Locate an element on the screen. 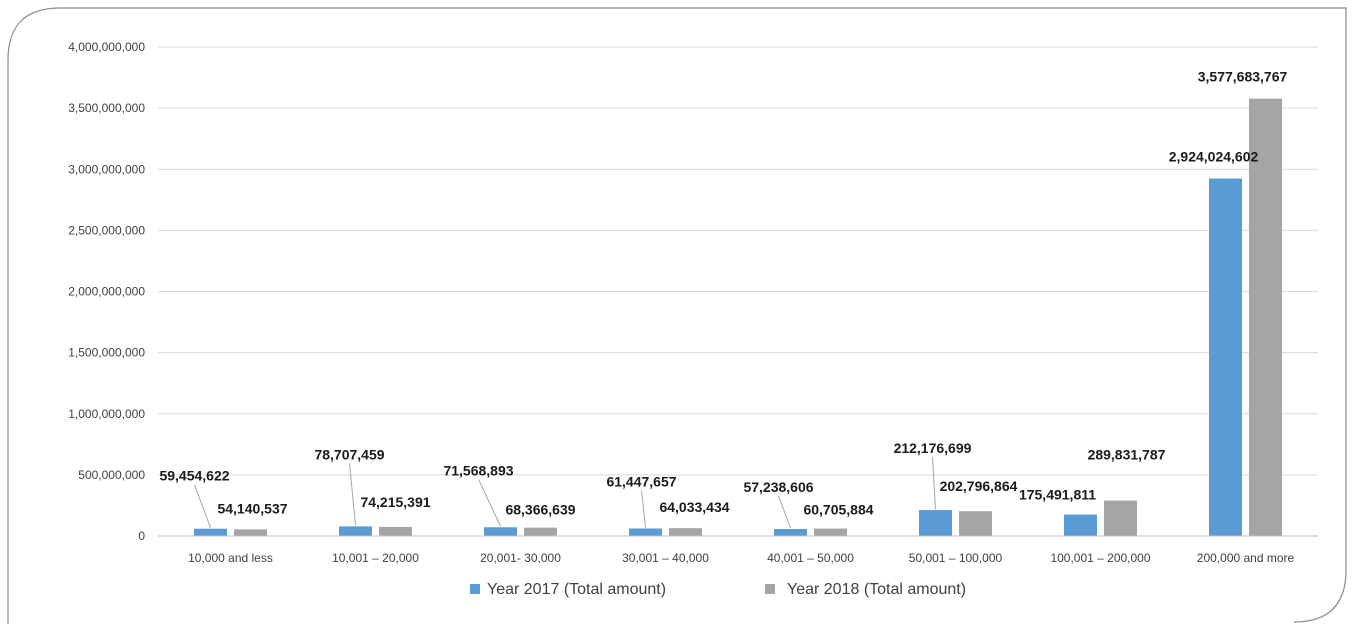 The height and width of the screenshot is (629, 1354). data-label-2017: 57,238,606 is located at coordinates (778, 487).